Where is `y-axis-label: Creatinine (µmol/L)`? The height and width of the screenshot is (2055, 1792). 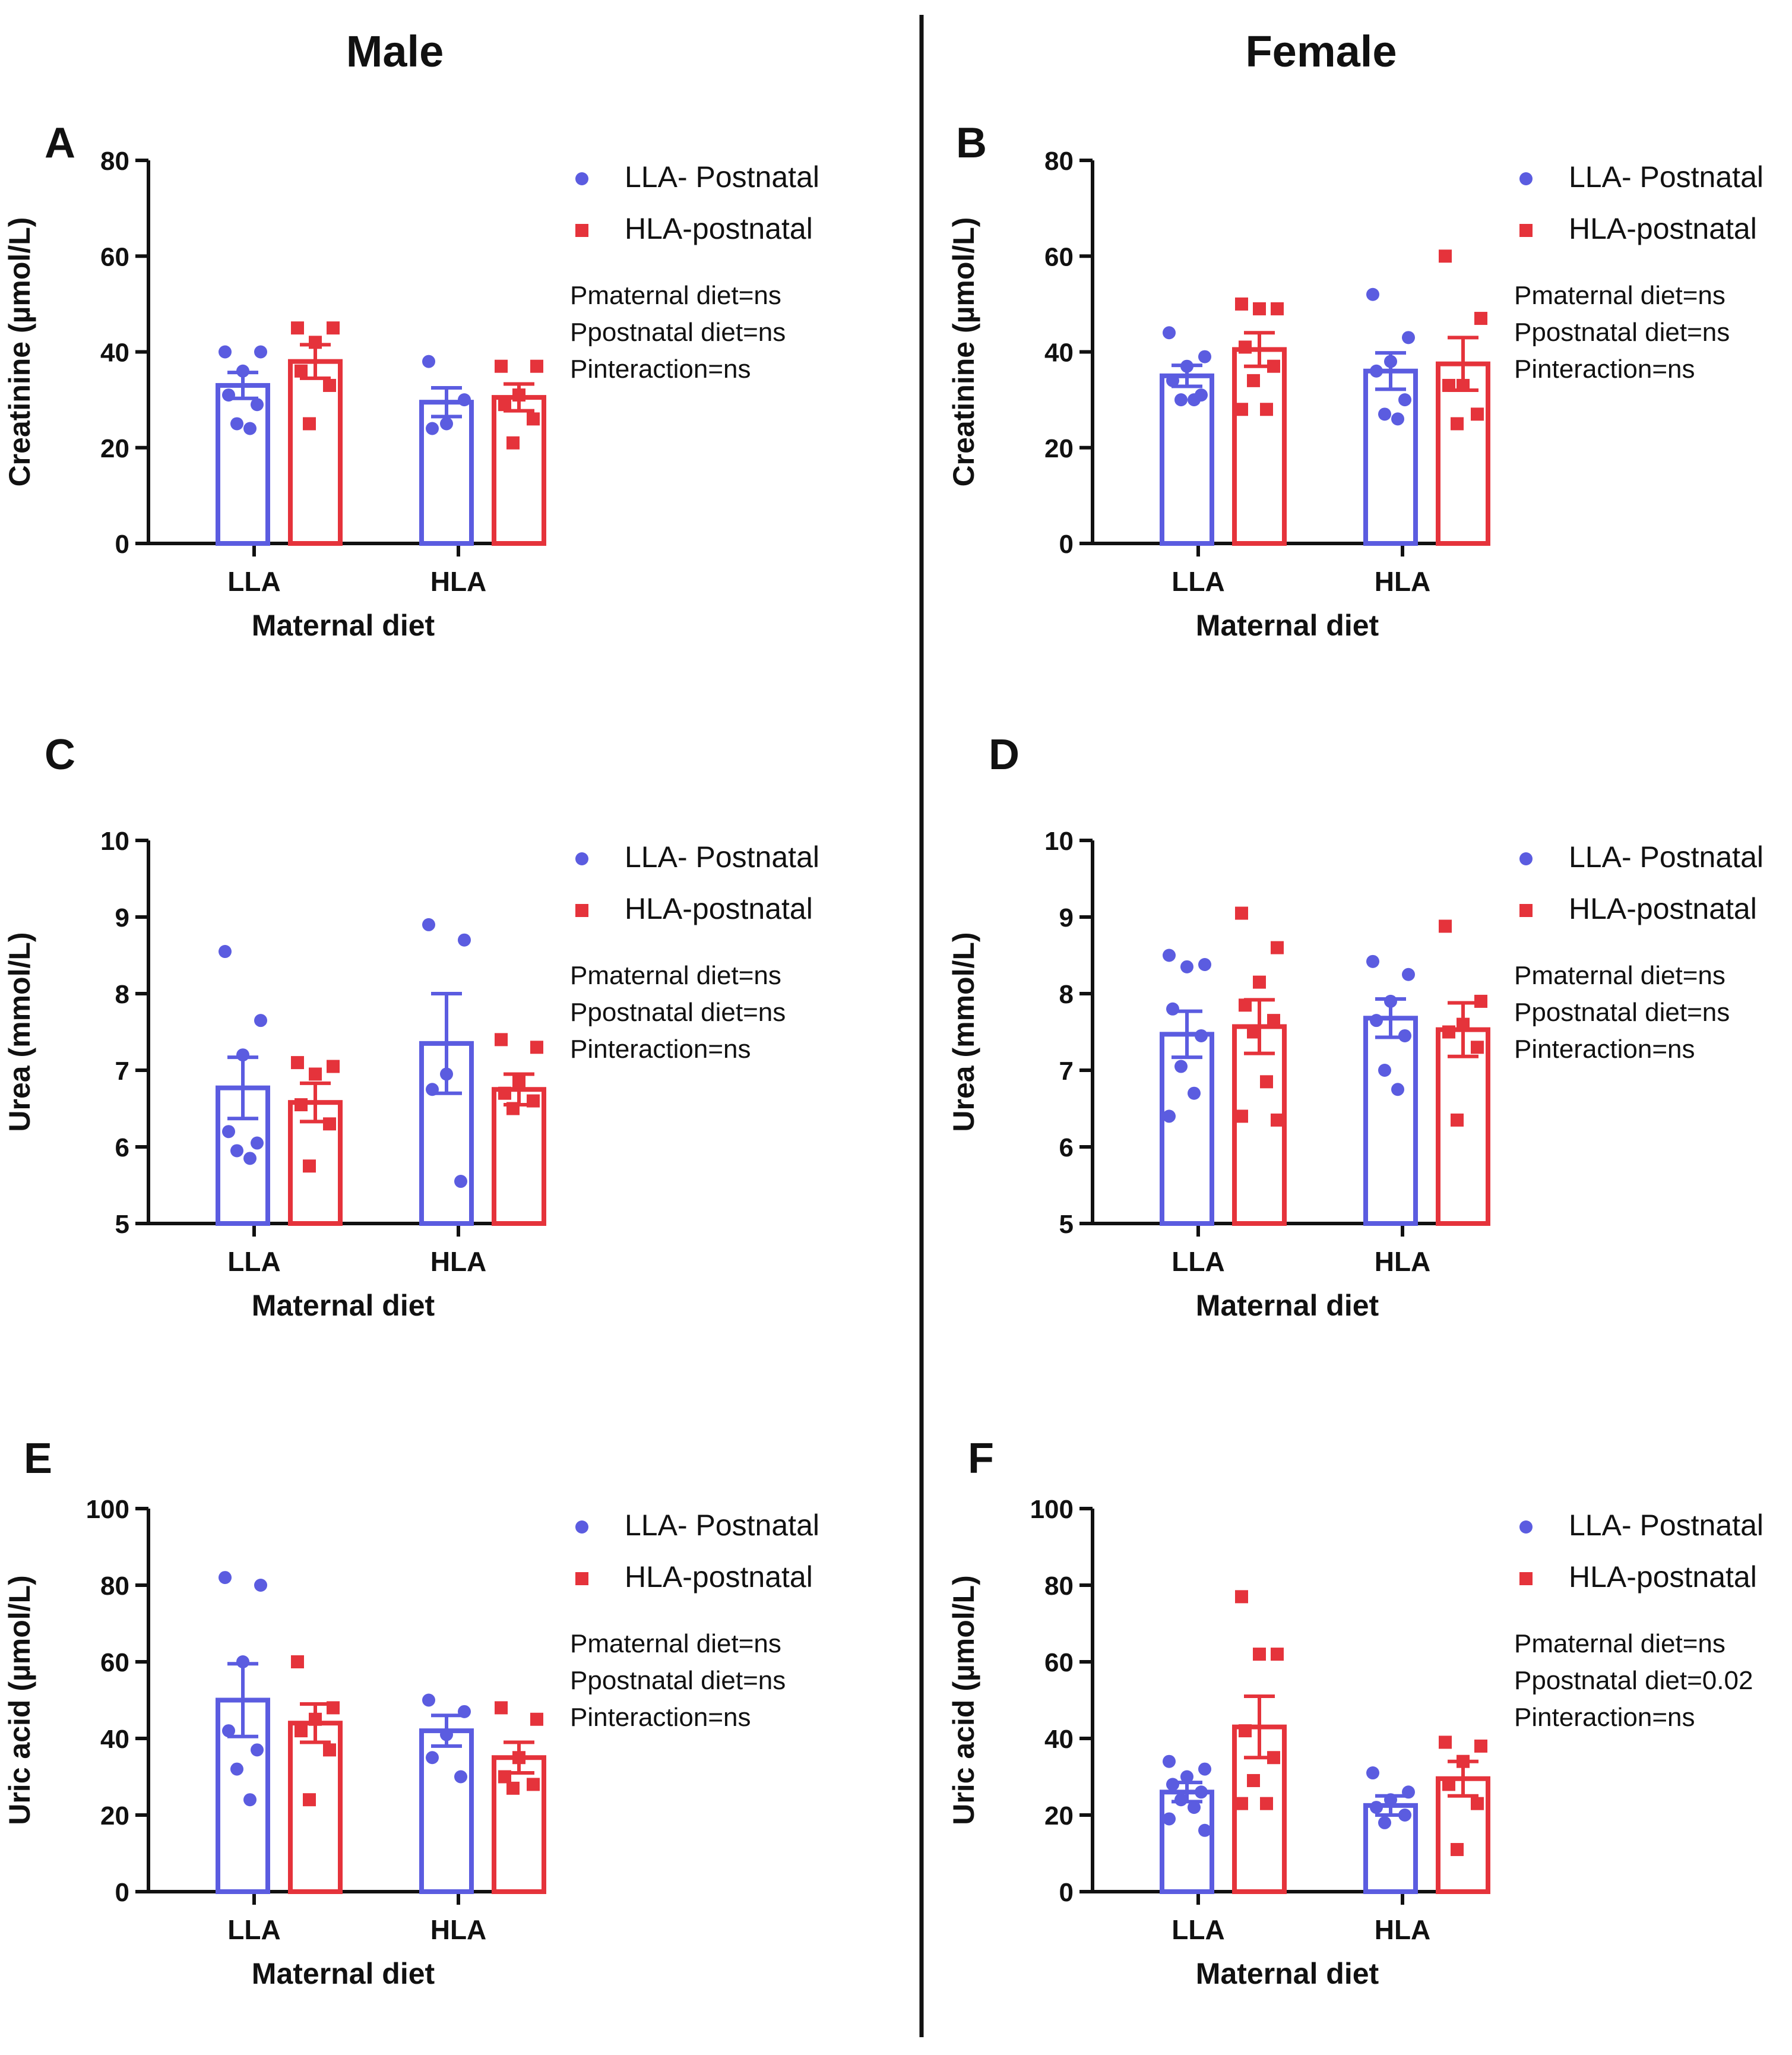 y-axis-label: Creatinine (µmol/L) is located at coordinates (20, 352).